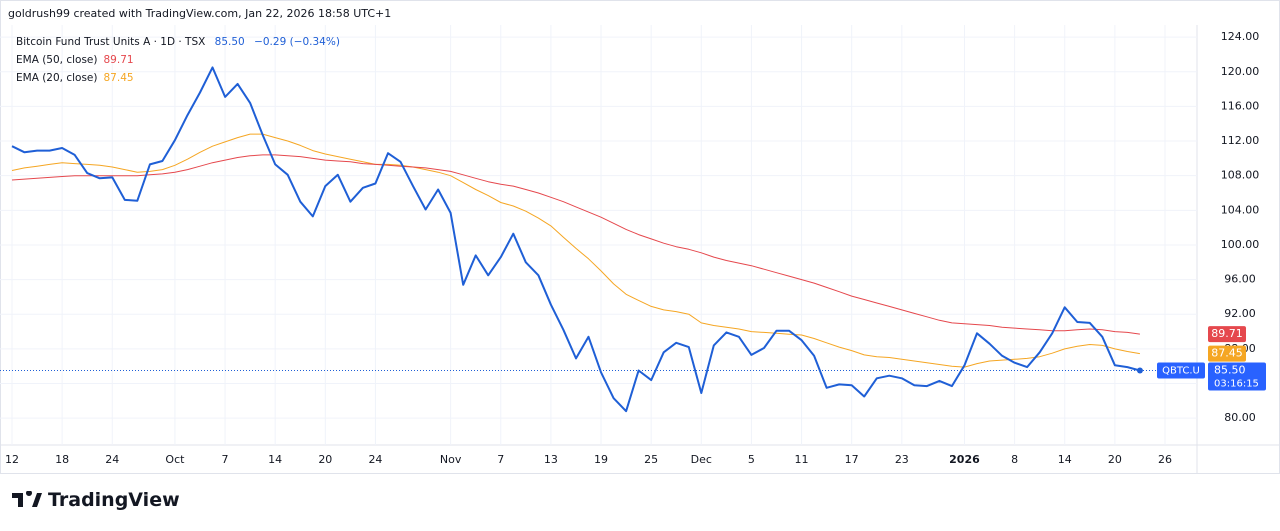  What do you see at coordinates (297, 42) in the screenshot?
I see `price-change: −0.29 (−0.34%)` at bounding box center [297, 42].